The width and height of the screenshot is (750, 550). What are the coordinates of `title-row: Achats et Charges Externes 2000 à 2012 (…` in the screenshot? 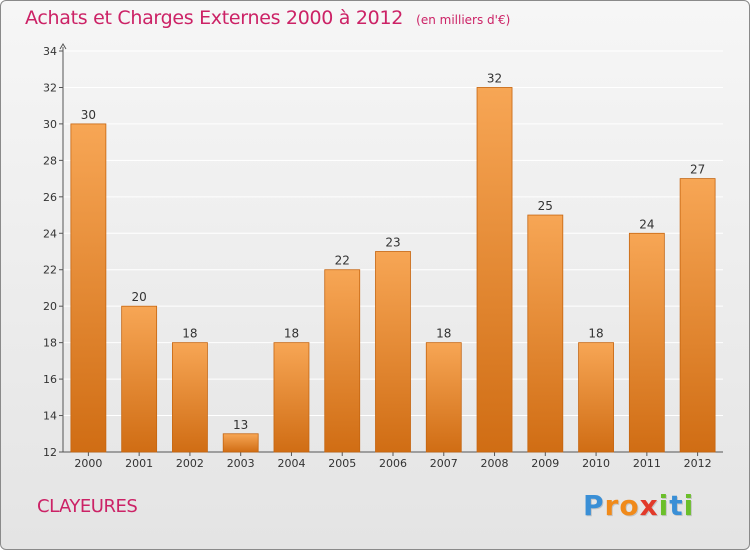 It's located at (267, 18).